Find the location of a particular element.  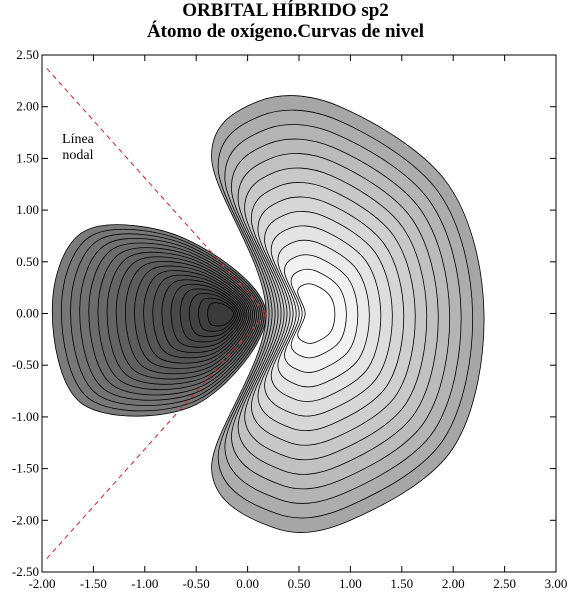

chart-subtitle: Átomo de oxígeno.Curvas de nivel is located at coordinates (285, 31).